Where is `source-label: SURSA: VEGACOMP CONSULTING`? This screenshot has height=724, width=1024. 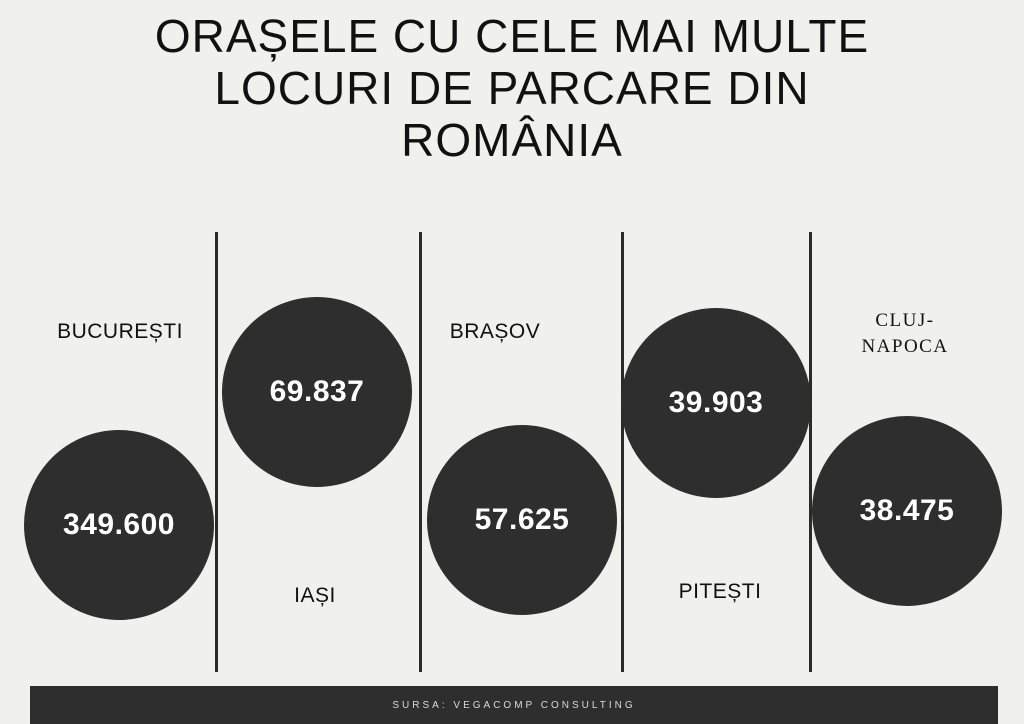 source-label: SURSA: VEGACOMP CONSULTING is located at coordinates (514, 705).